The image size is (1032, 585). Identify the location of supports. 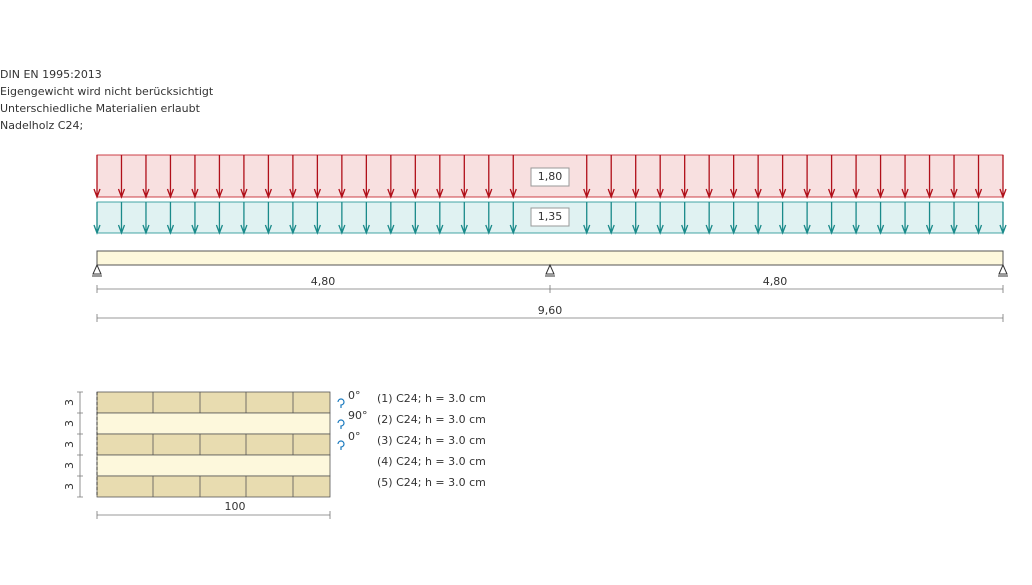
(550, 270).